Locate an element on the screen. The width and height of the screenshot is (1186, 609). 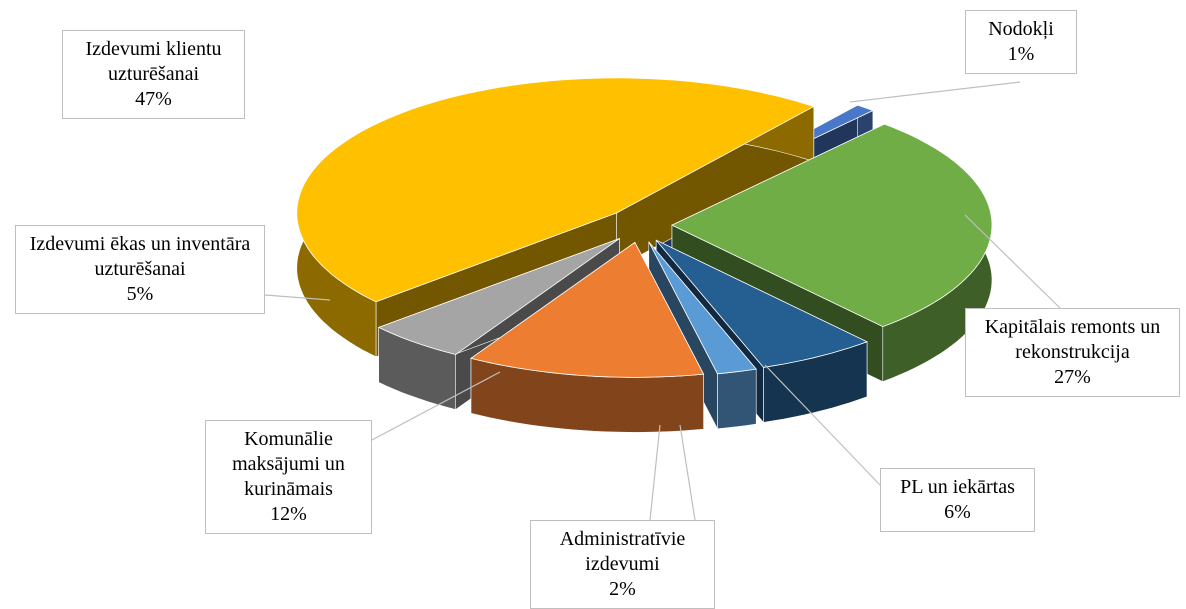
data-label: Nodokļi 1% is located at coordinates (1021, 42).